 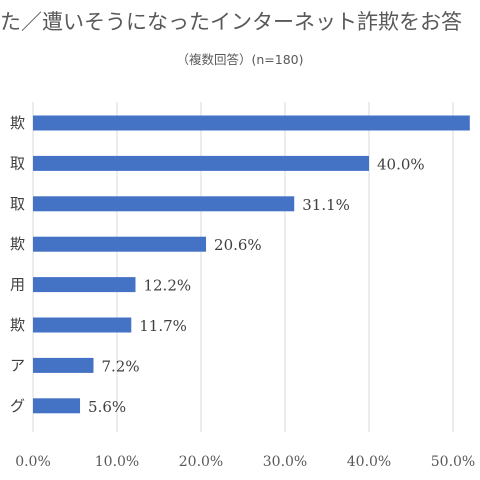 I want to click on x-tick-label: 40.0%, so click(x=369, y=462).